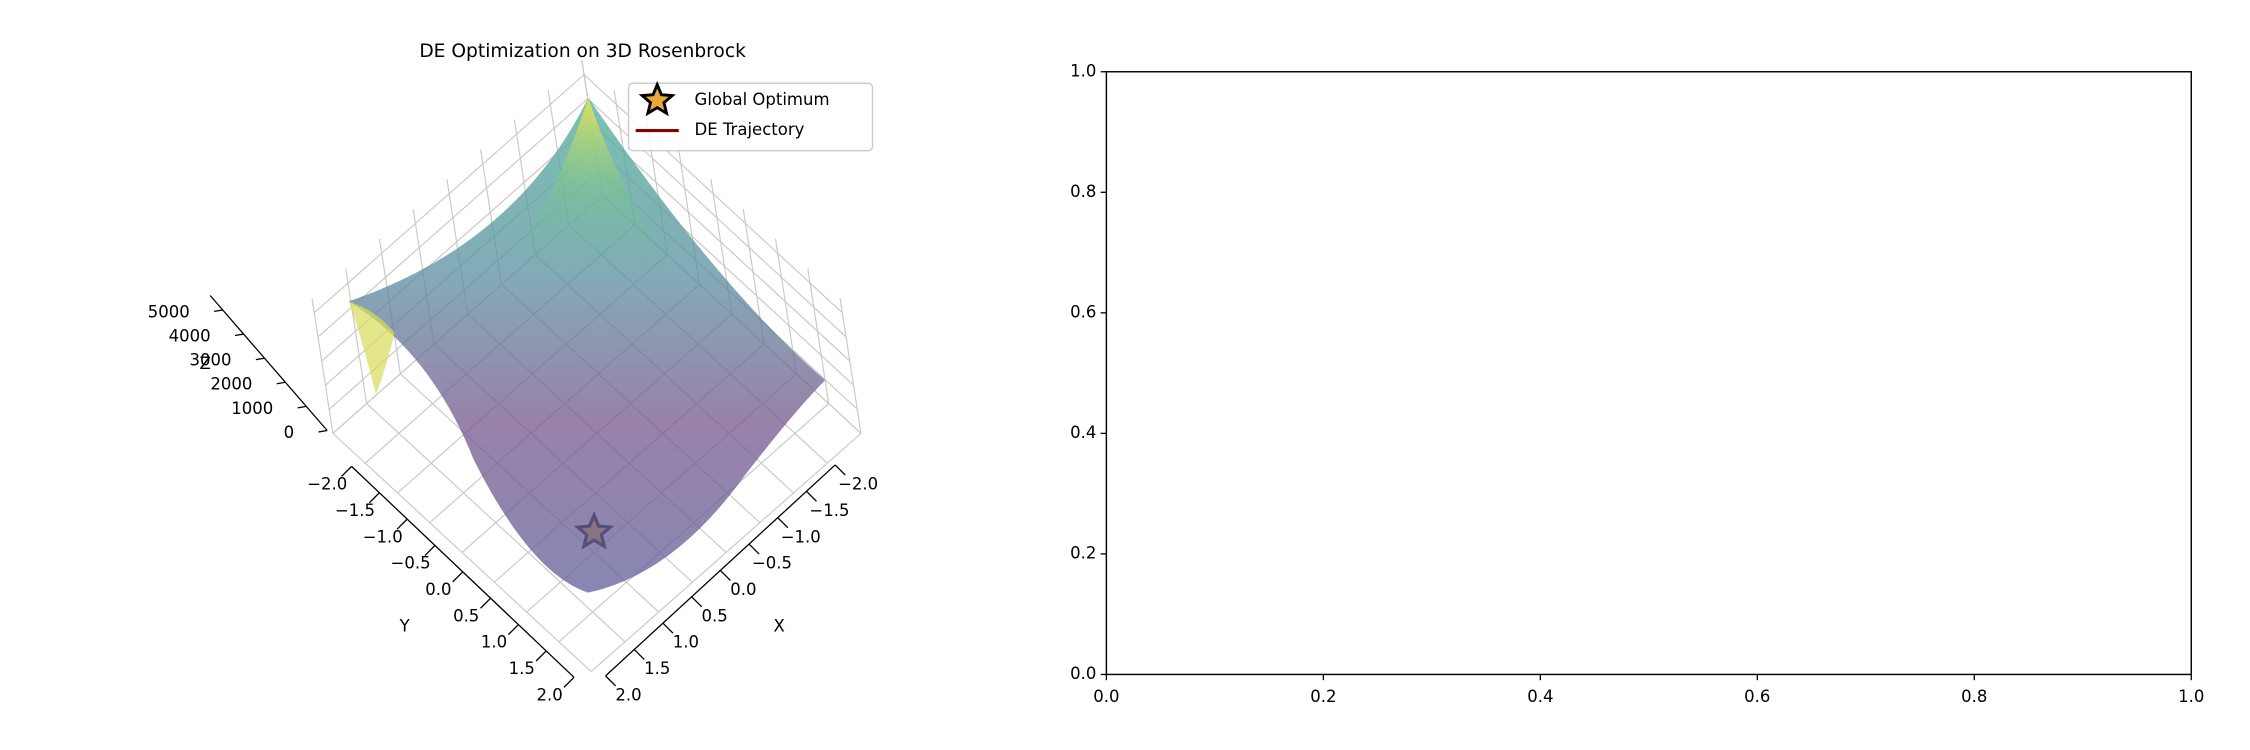  Describe the element at coordinates (657, 668) in the screenshot. I see `x-tick-label: 1.5` at that location.